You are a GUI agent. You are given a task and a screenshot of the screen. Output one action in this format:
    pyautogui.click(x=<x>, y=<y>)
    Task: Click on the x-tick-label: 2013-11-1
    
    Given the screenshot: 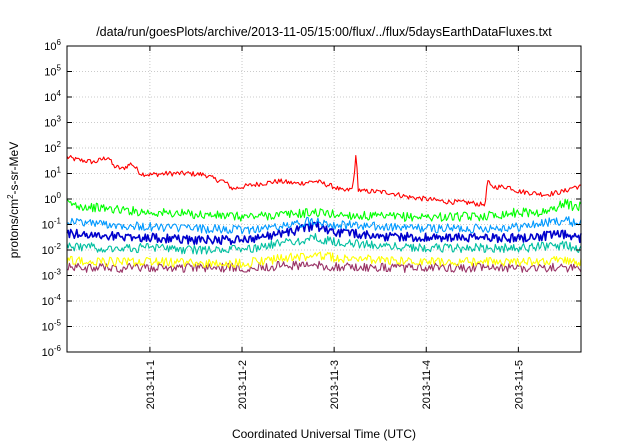 What is the action you would take?
    pyautogui.click(x=151, y=384)
    